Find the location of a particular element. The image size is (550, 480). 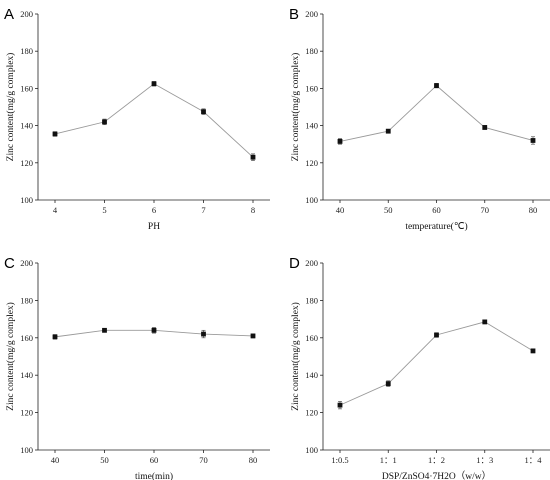

panel-letter: B is located at coordinates (294, 14).